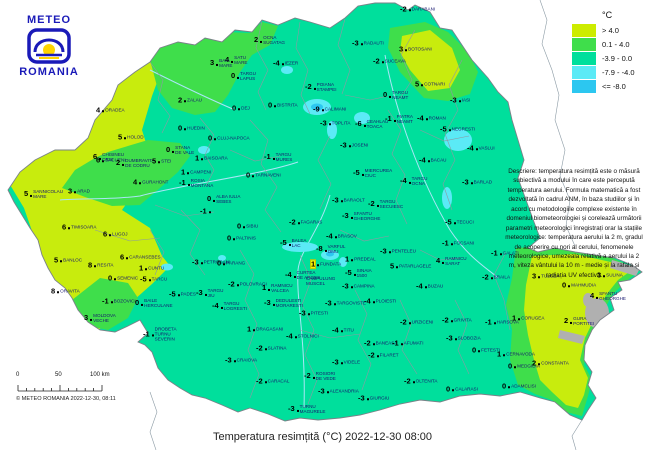 This screenshot has width=645, height=450. What do you see at coordinates (385, 204) in the screenshot?
I see `station-label: -2 TARGU SECUIESC` at bounding box center [385, 204].